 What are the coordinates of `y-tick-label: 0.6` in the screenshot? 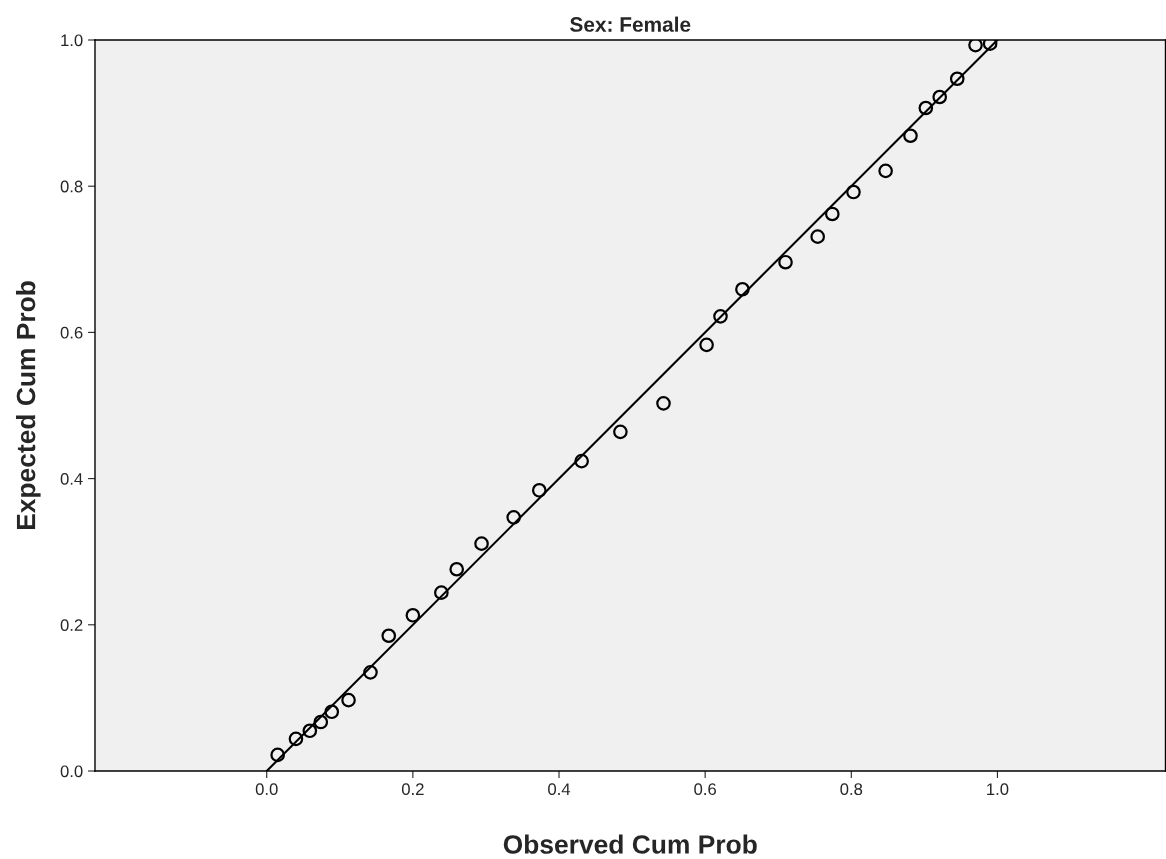 It's located at (71, 332).